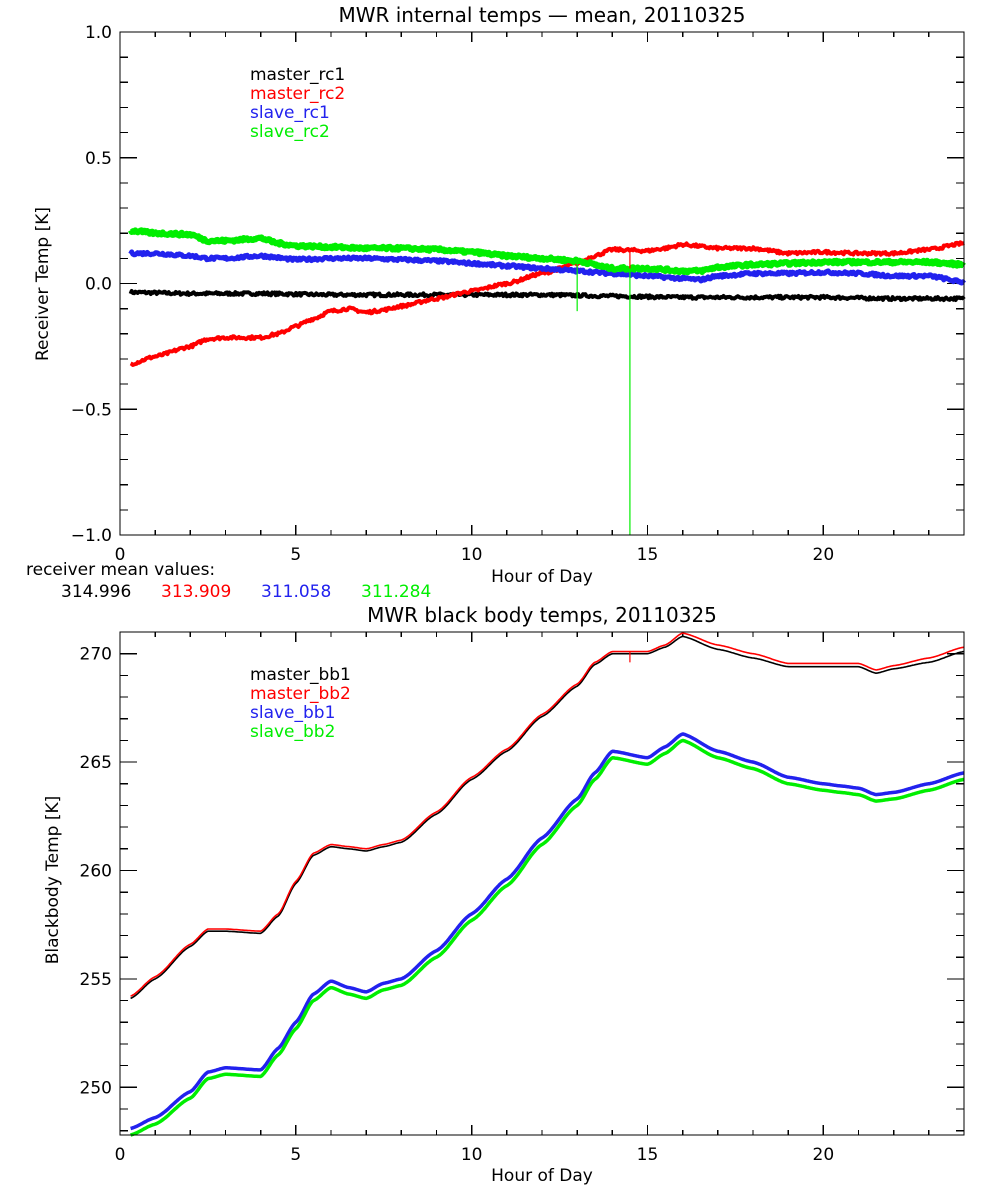 The image size is (1000, 1200). Describe the element at coordinates (120, 570) in the screenshot. I see `mean-values-label: receiver mean values:` at that location.